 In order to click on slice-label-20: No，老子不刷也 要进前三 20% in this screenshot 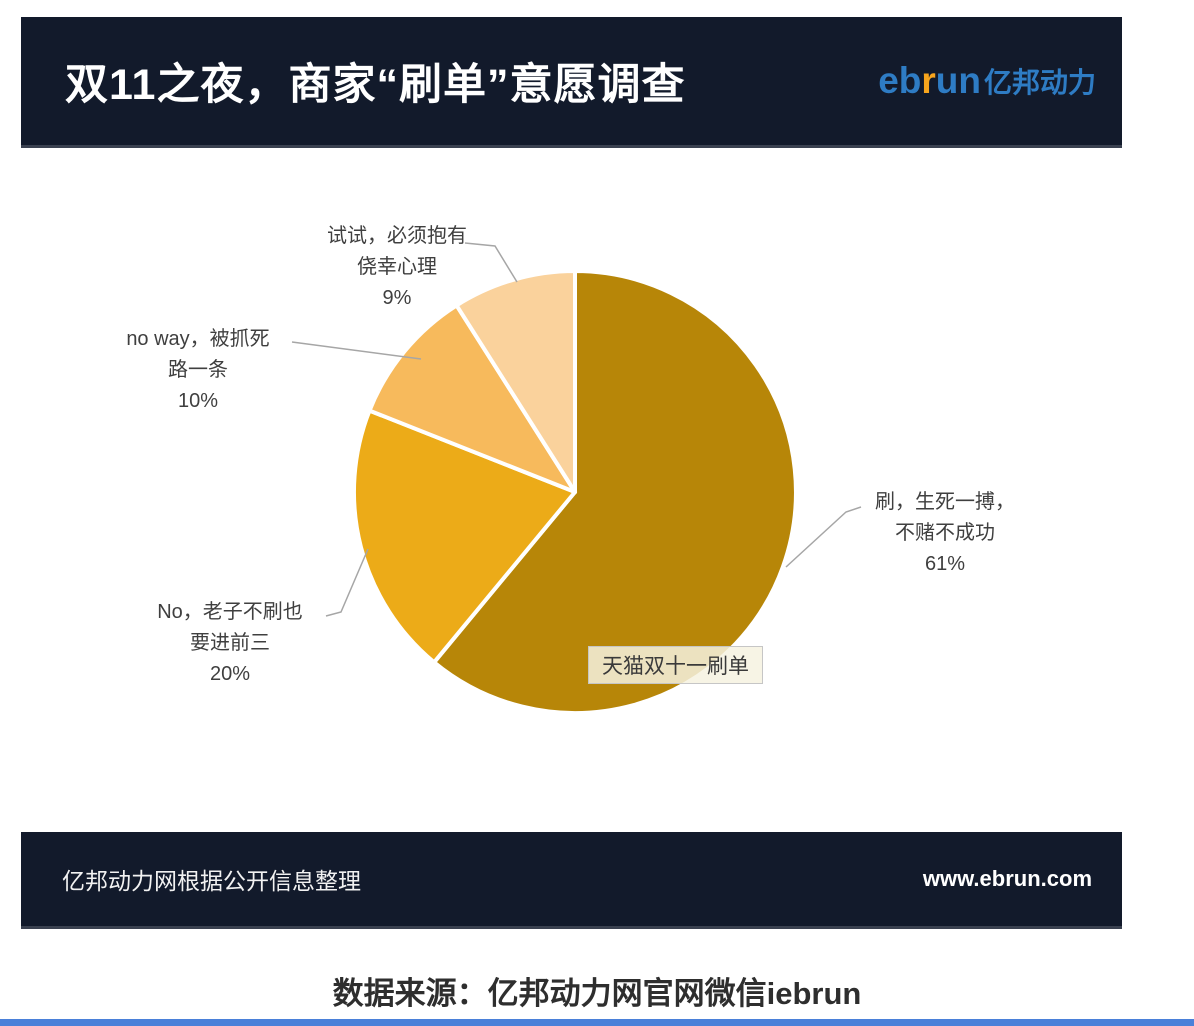, I will do `click(230, 643)`.